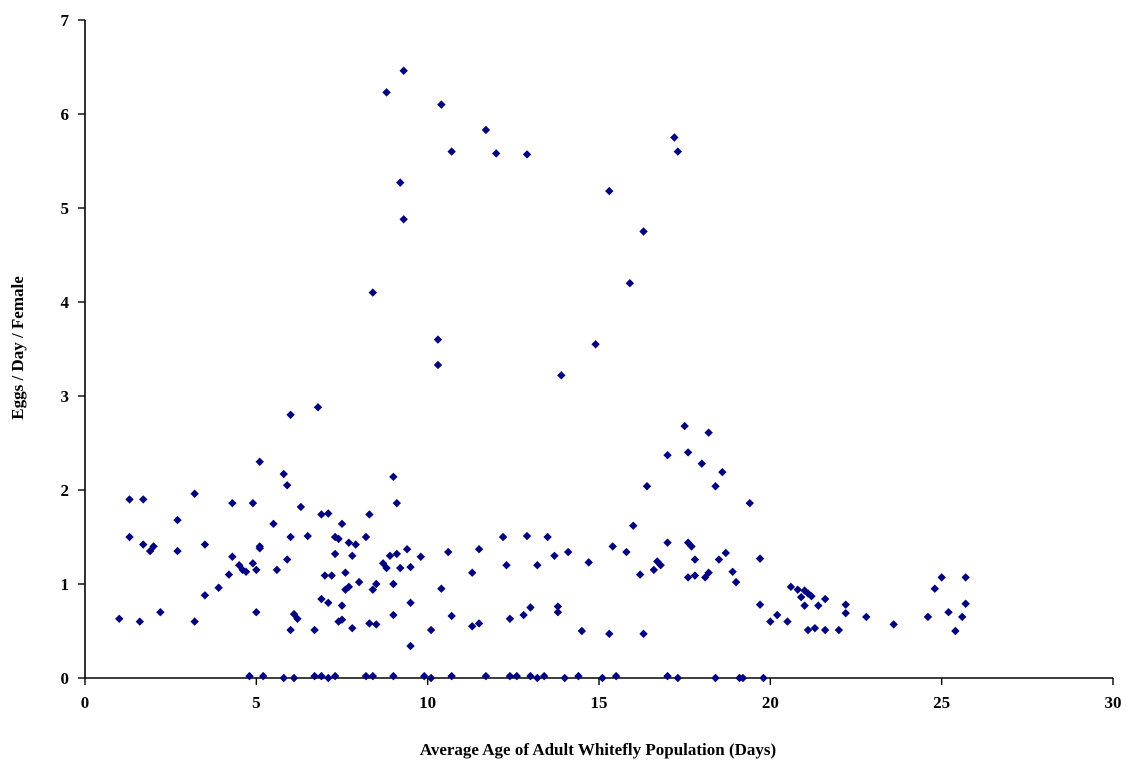  I want to click on y-tick-label: 2, so click(65, 490).